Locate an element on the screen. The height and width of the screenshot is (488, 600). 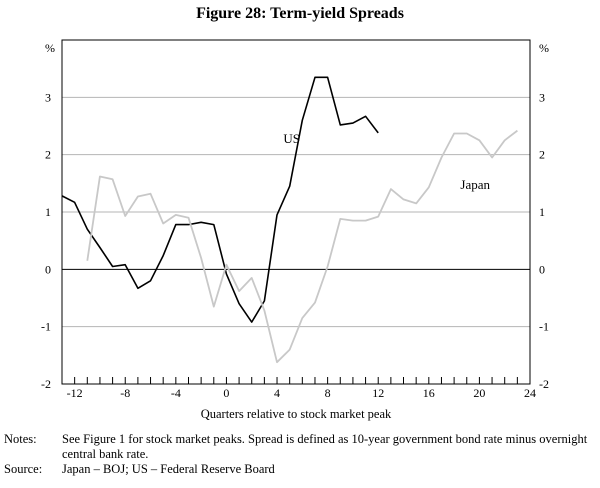
x-tick-label: 12 is located at coordinates (378, 393).